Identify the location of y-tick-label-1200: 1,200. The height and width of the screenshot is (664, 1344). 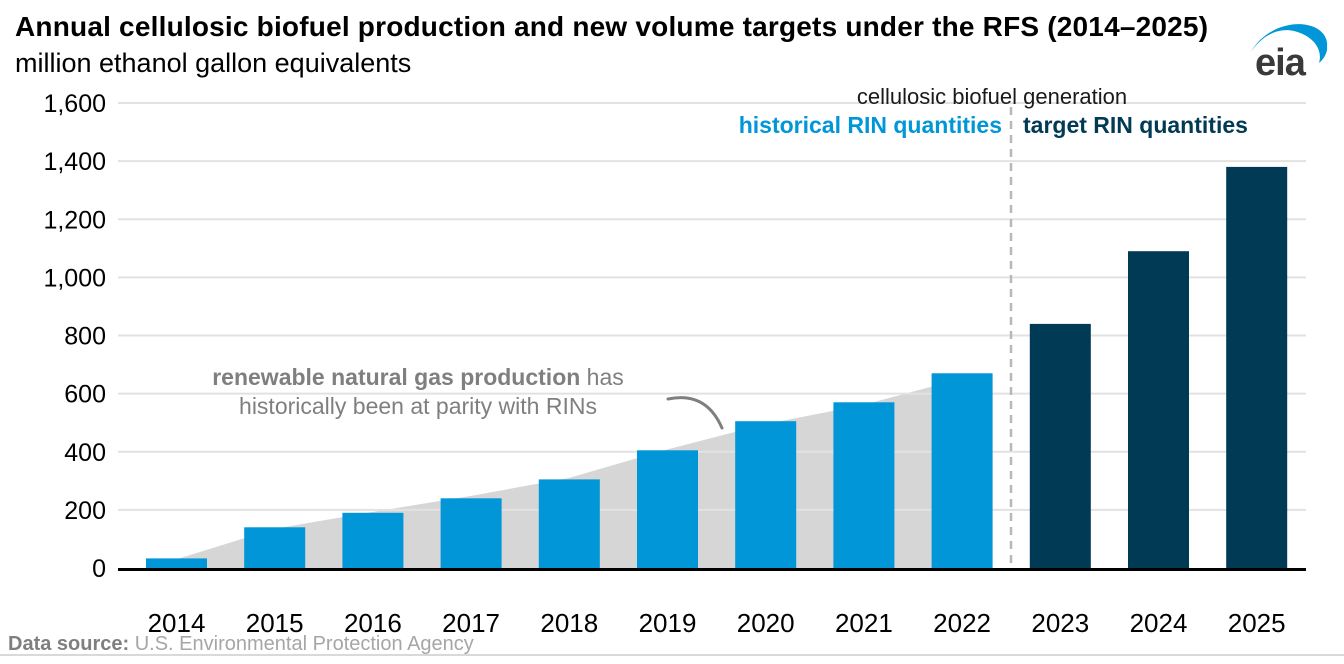
(74, 220).